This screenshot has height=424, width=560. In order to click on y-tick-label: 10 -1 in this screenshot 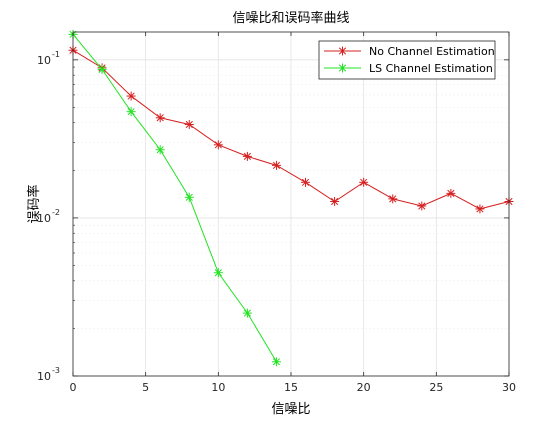, I will do `click(48, 58)`.